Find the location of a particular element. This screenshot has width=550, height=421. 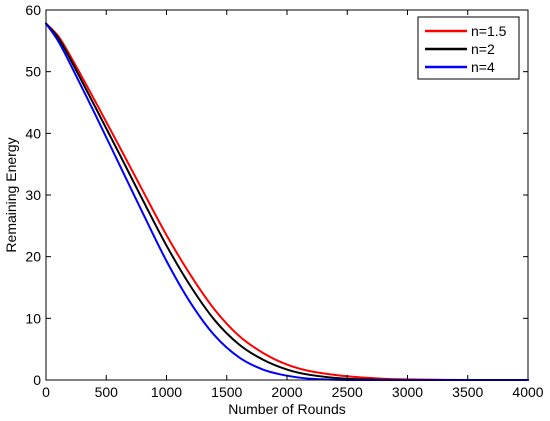

y-tick-label: 40 is located at coordinates (33, 133).